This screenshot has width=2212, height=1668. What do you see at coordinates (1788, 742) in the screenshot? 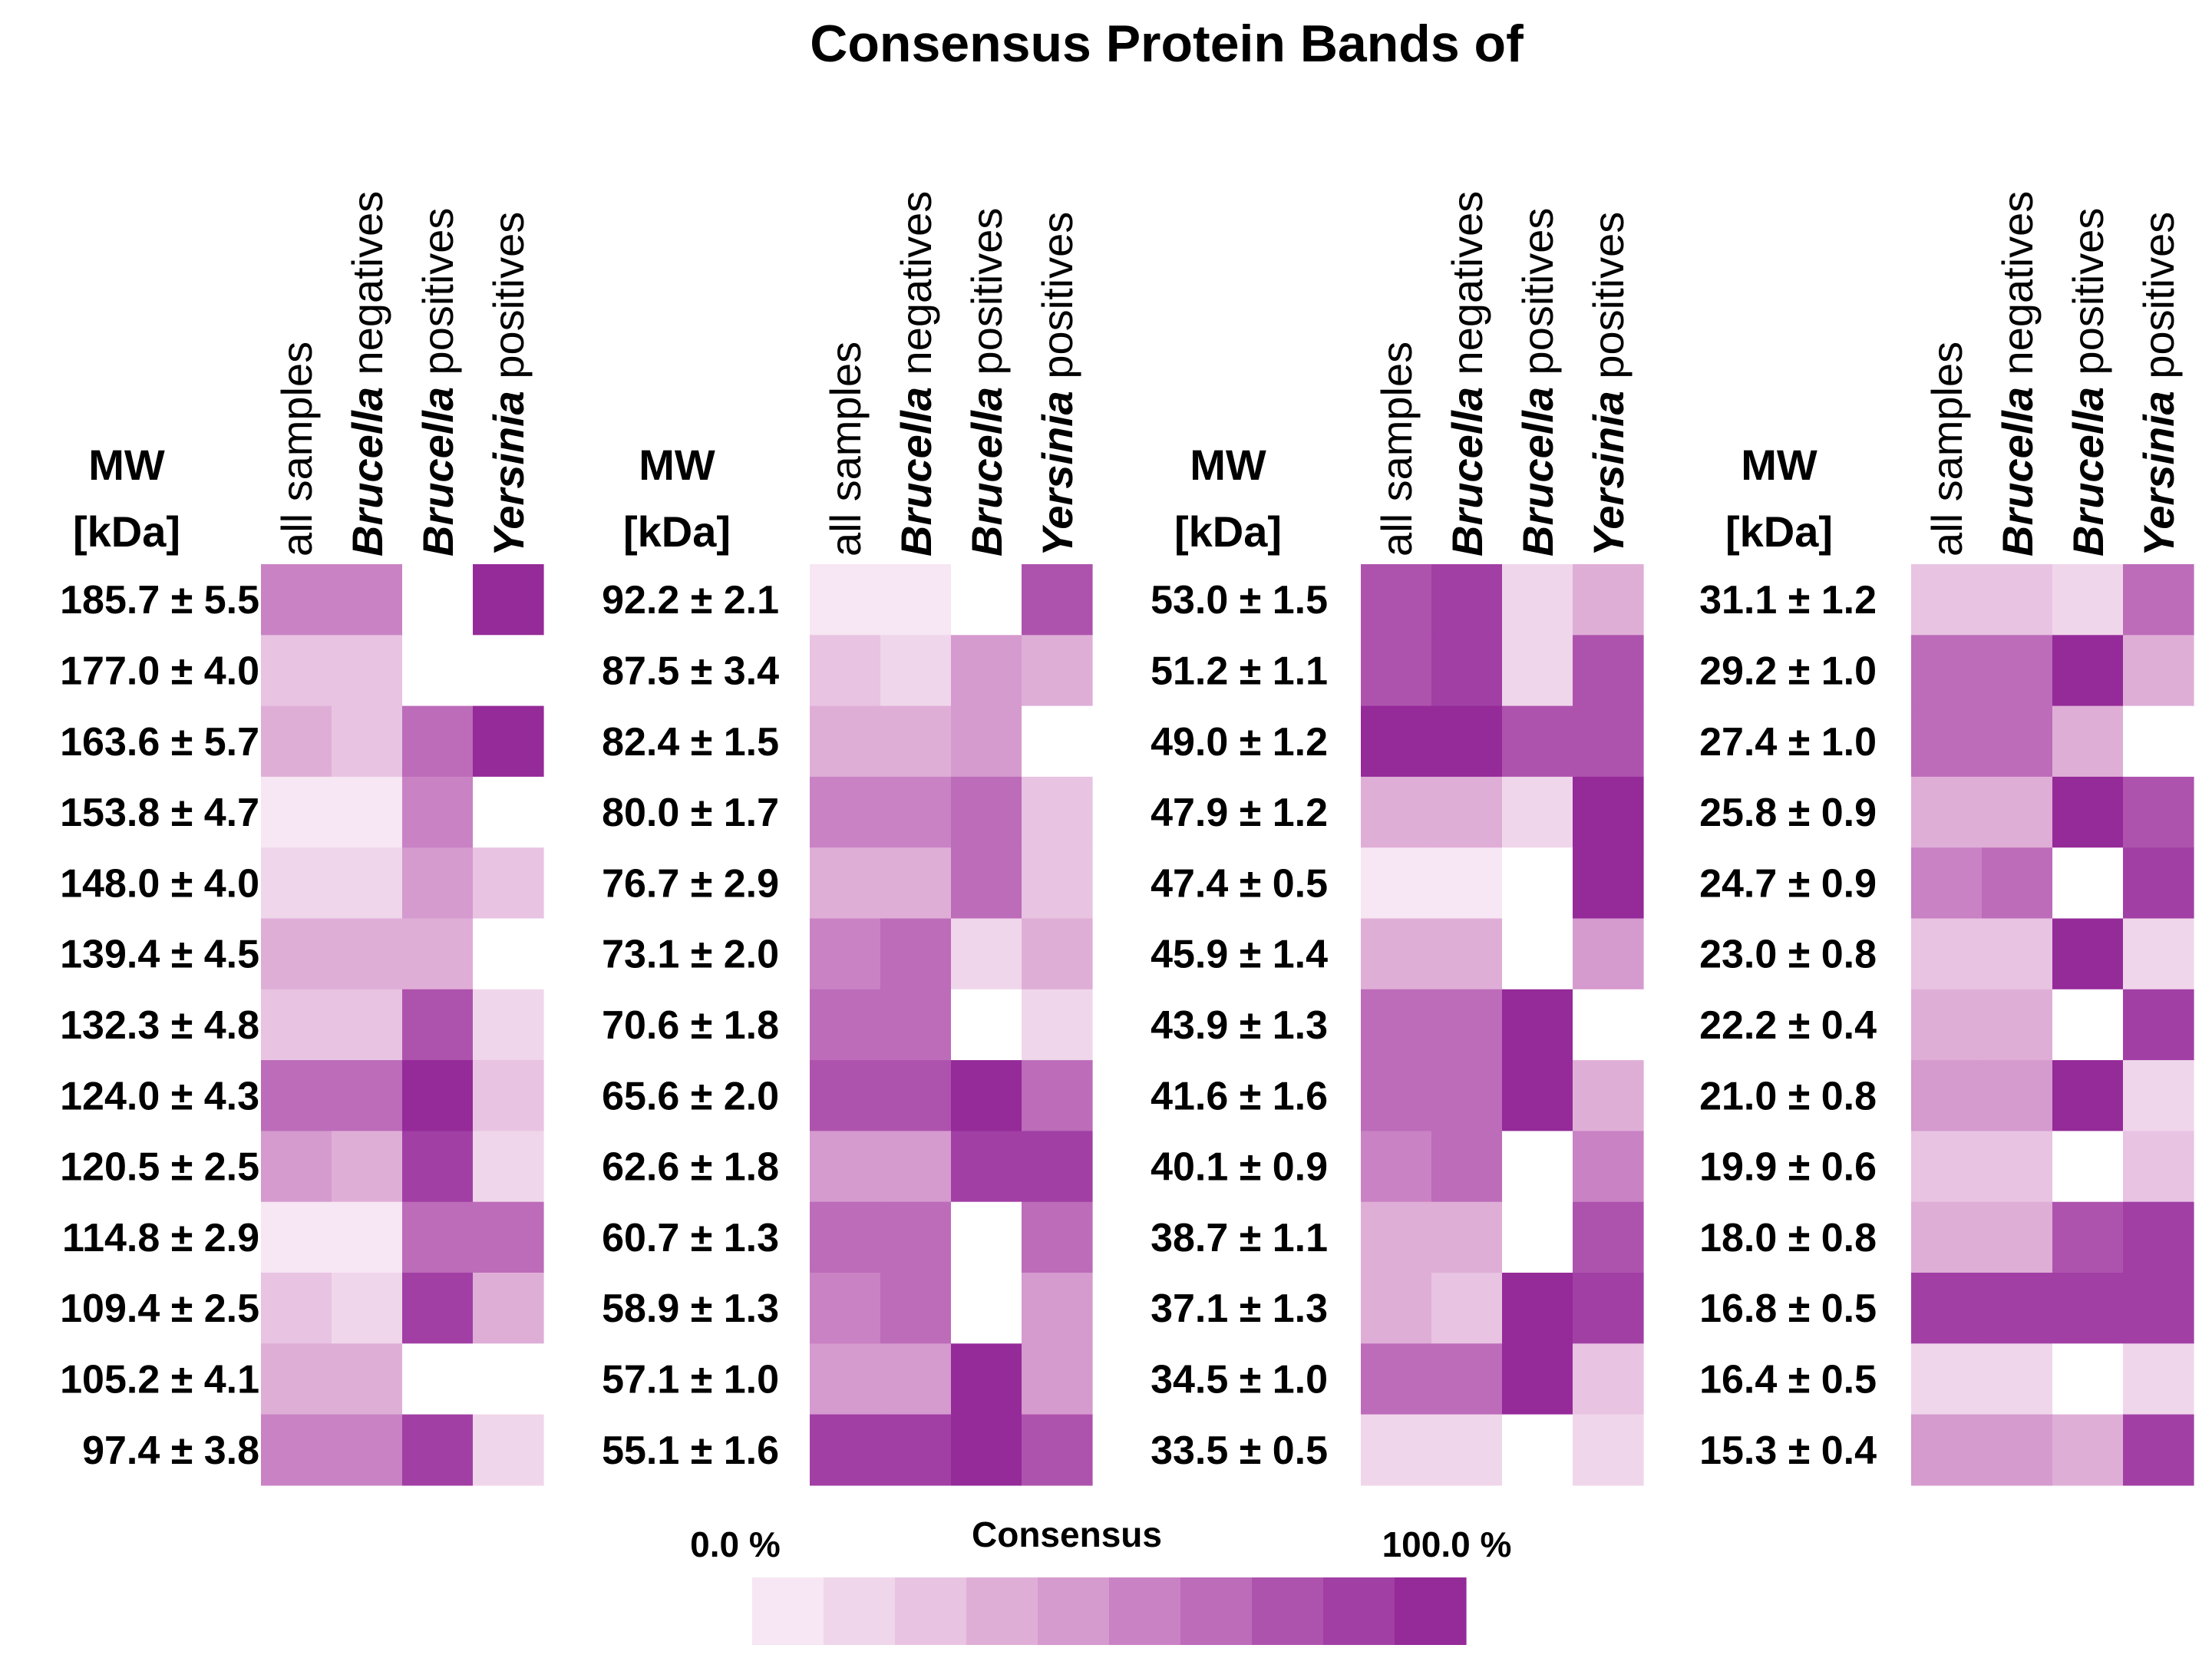
I see `mw-row-label: 27.4 ± 1.0` at bounding box center [1788, 742].